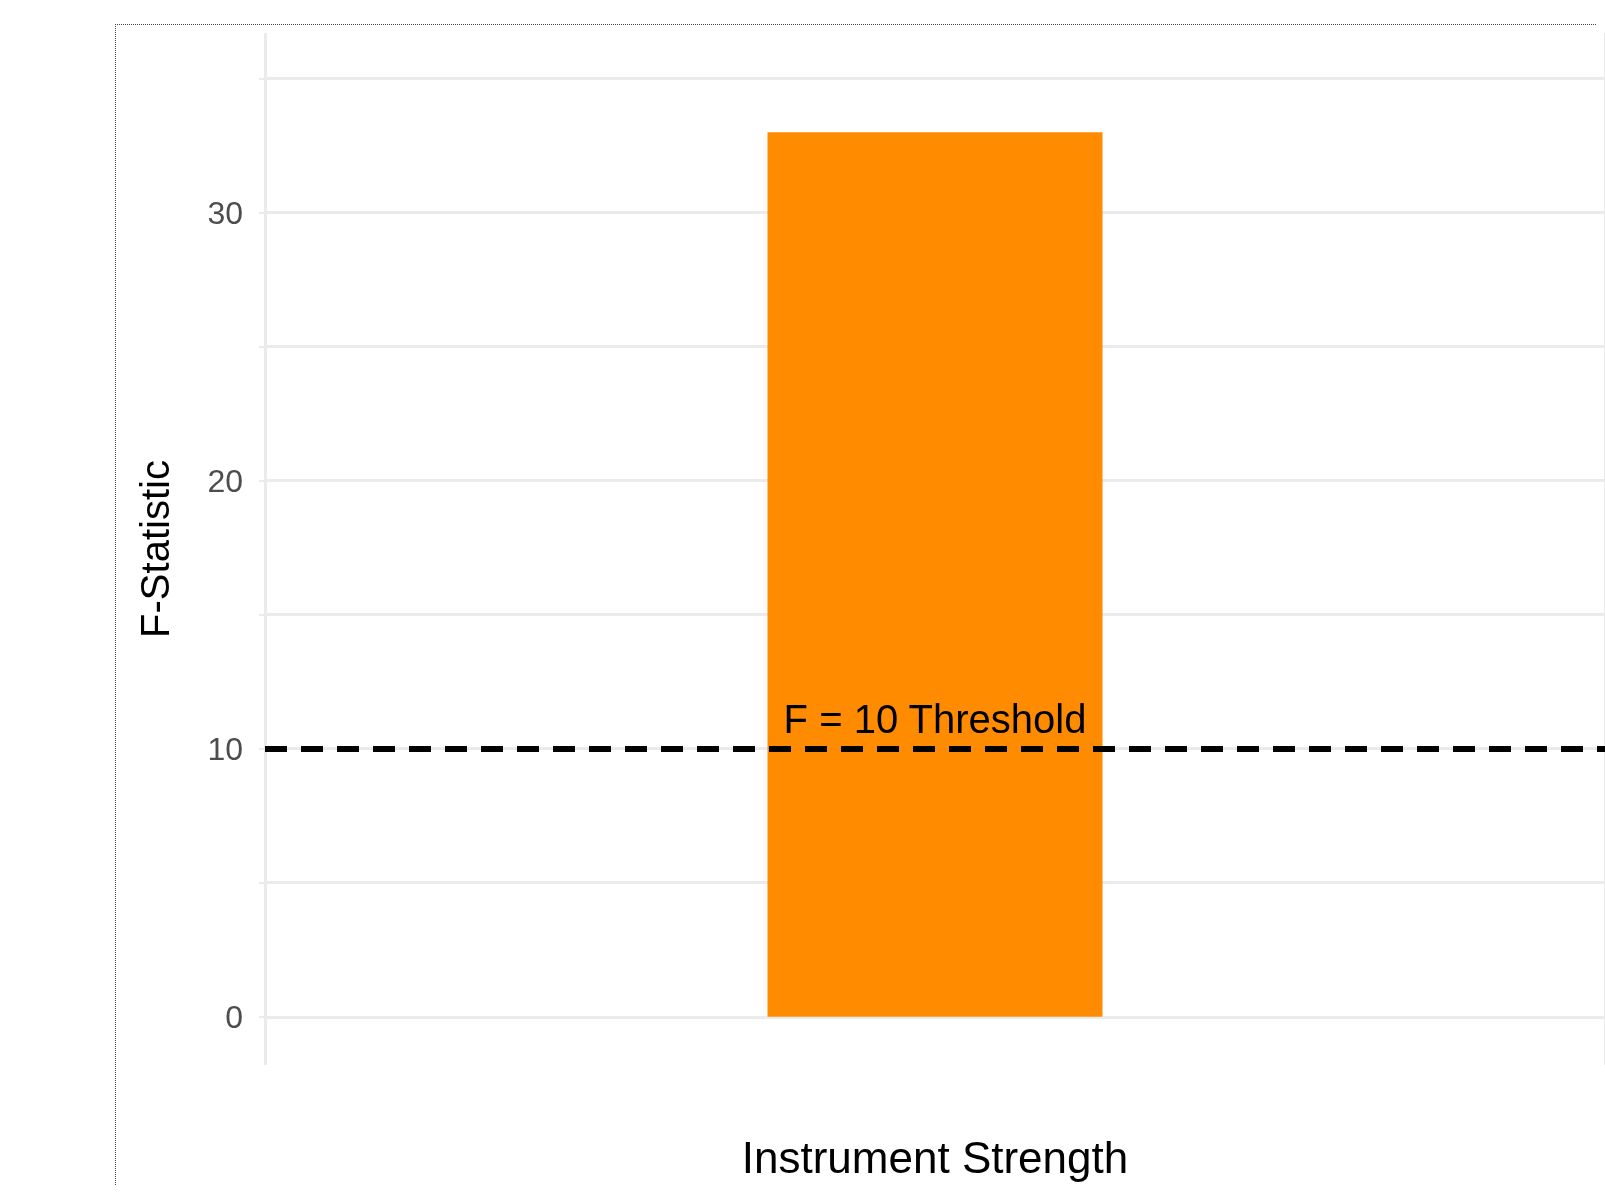  I want to click on x-axis-title: Instrument Strength, so click(935, 1157).